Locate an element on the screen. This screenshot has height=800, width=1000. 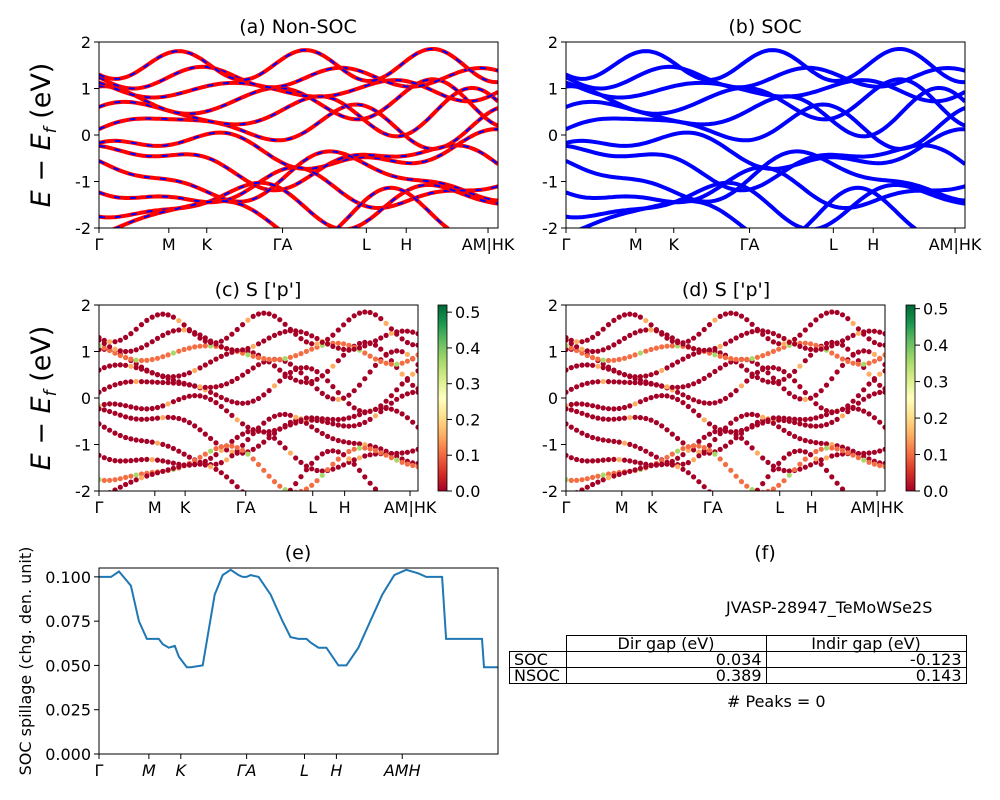
colorbar-d: 0.0 0.1 0.2 0.3 0.4 0.5 is located at coordinates (926, 400).